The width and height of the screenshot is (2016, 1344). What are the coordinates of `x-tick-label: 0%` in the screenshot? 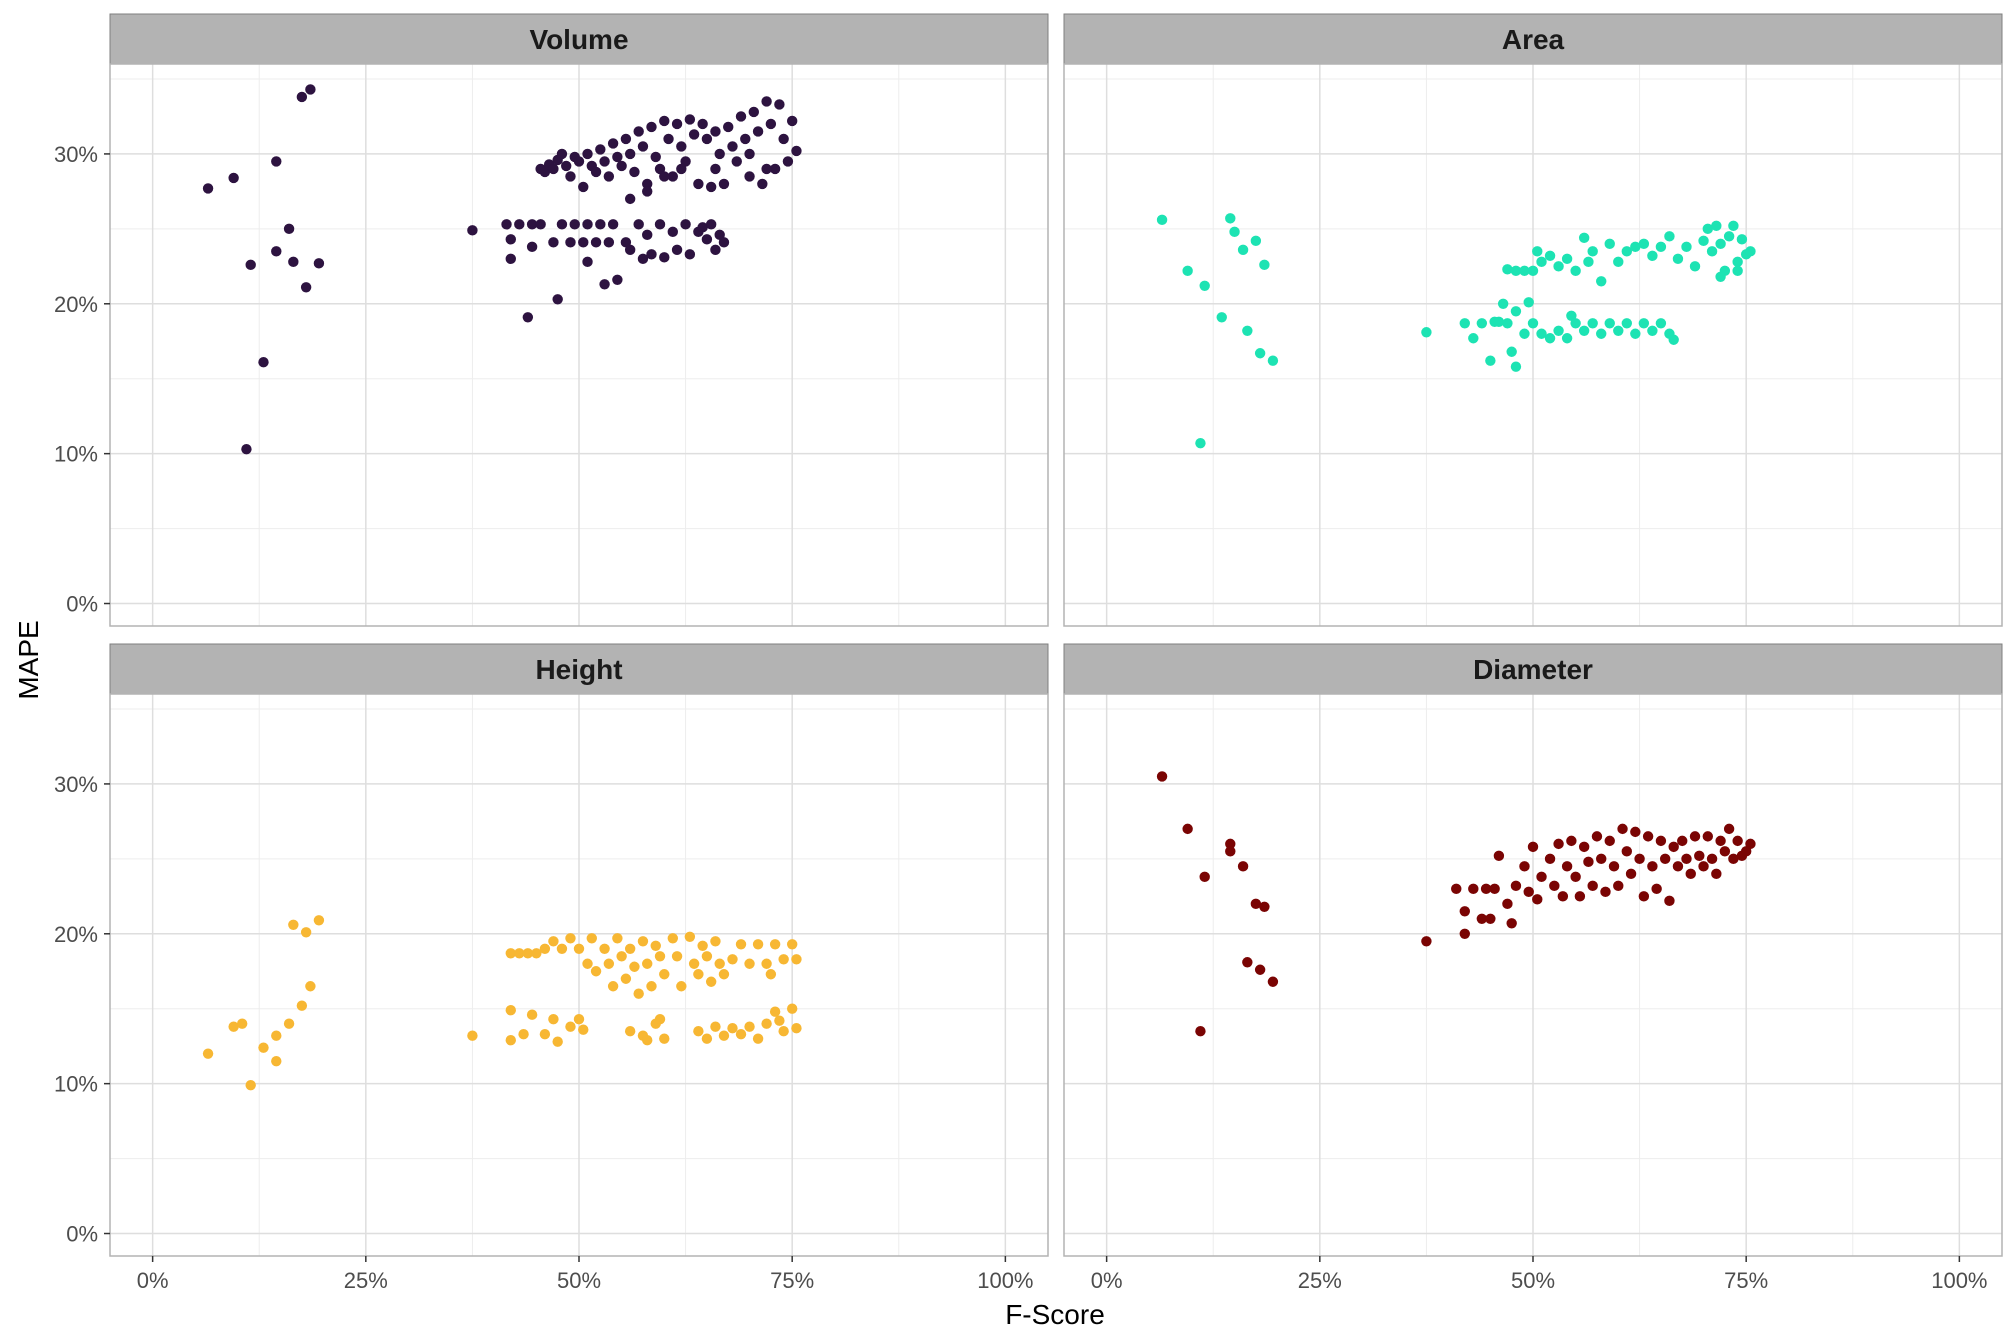 It's located at (153, 1280).